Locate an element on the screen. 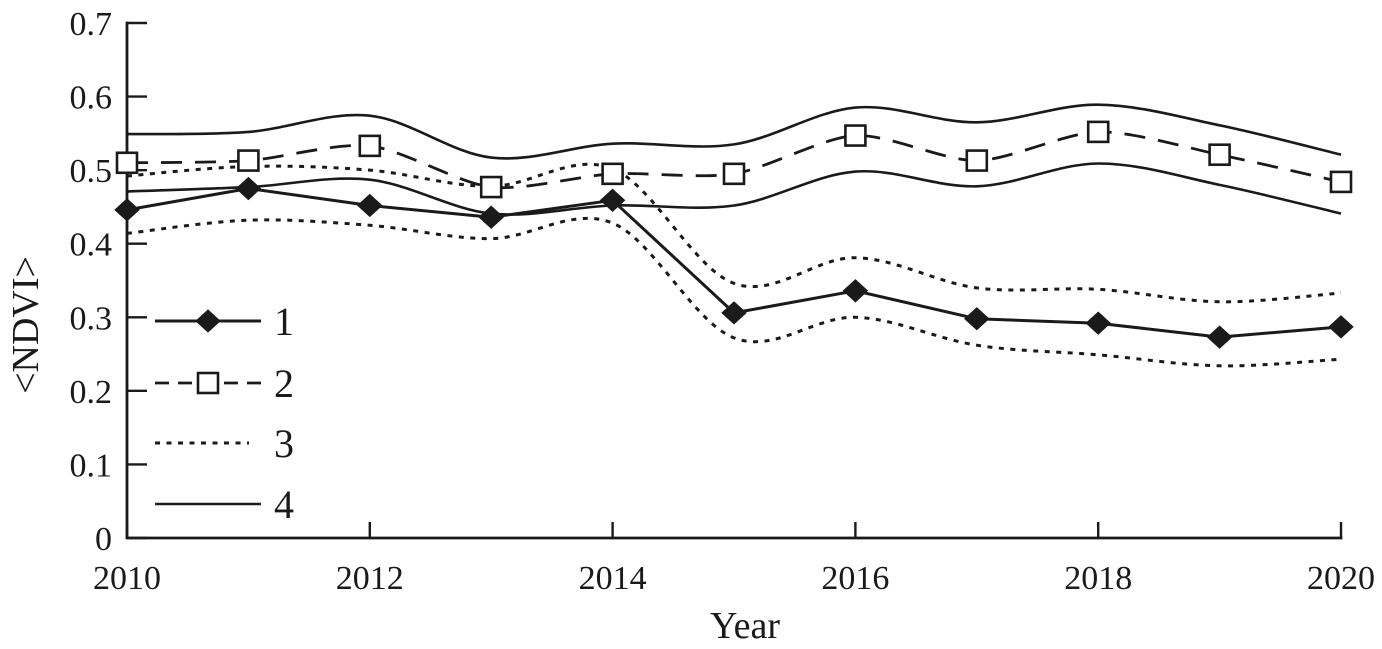 This screenshot has width=1382, height=649. x-axis-title: Year is located at coordinates (745, 626).